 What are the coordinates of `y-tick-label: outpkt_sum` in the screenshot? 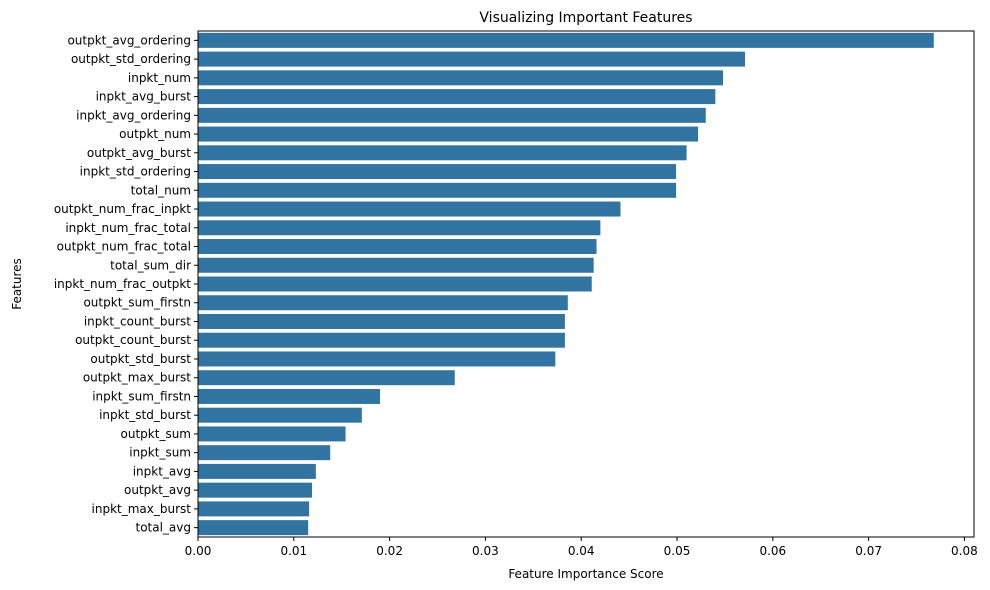 It's located at (156, 434).